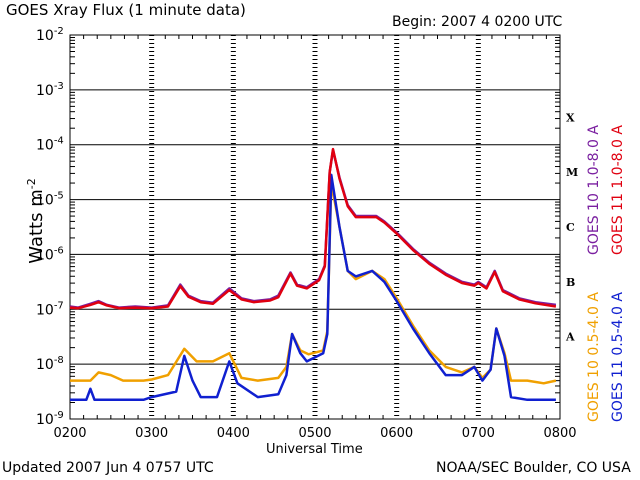 This screenshot has width=640, height=480. What do you see at coordinates (618, 357) in the screenshot?
I see `legend-goes11-short: GOES 11 0.5-4.0 A` at bounding box center [618, 357].